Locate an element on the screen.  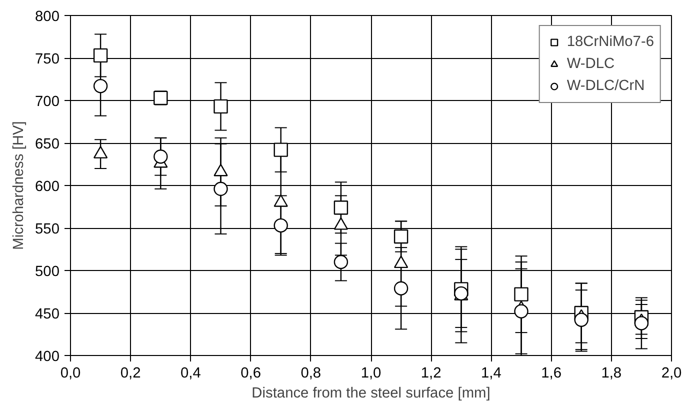
y-tick-label: 550 is located at coordinates (47, 230).